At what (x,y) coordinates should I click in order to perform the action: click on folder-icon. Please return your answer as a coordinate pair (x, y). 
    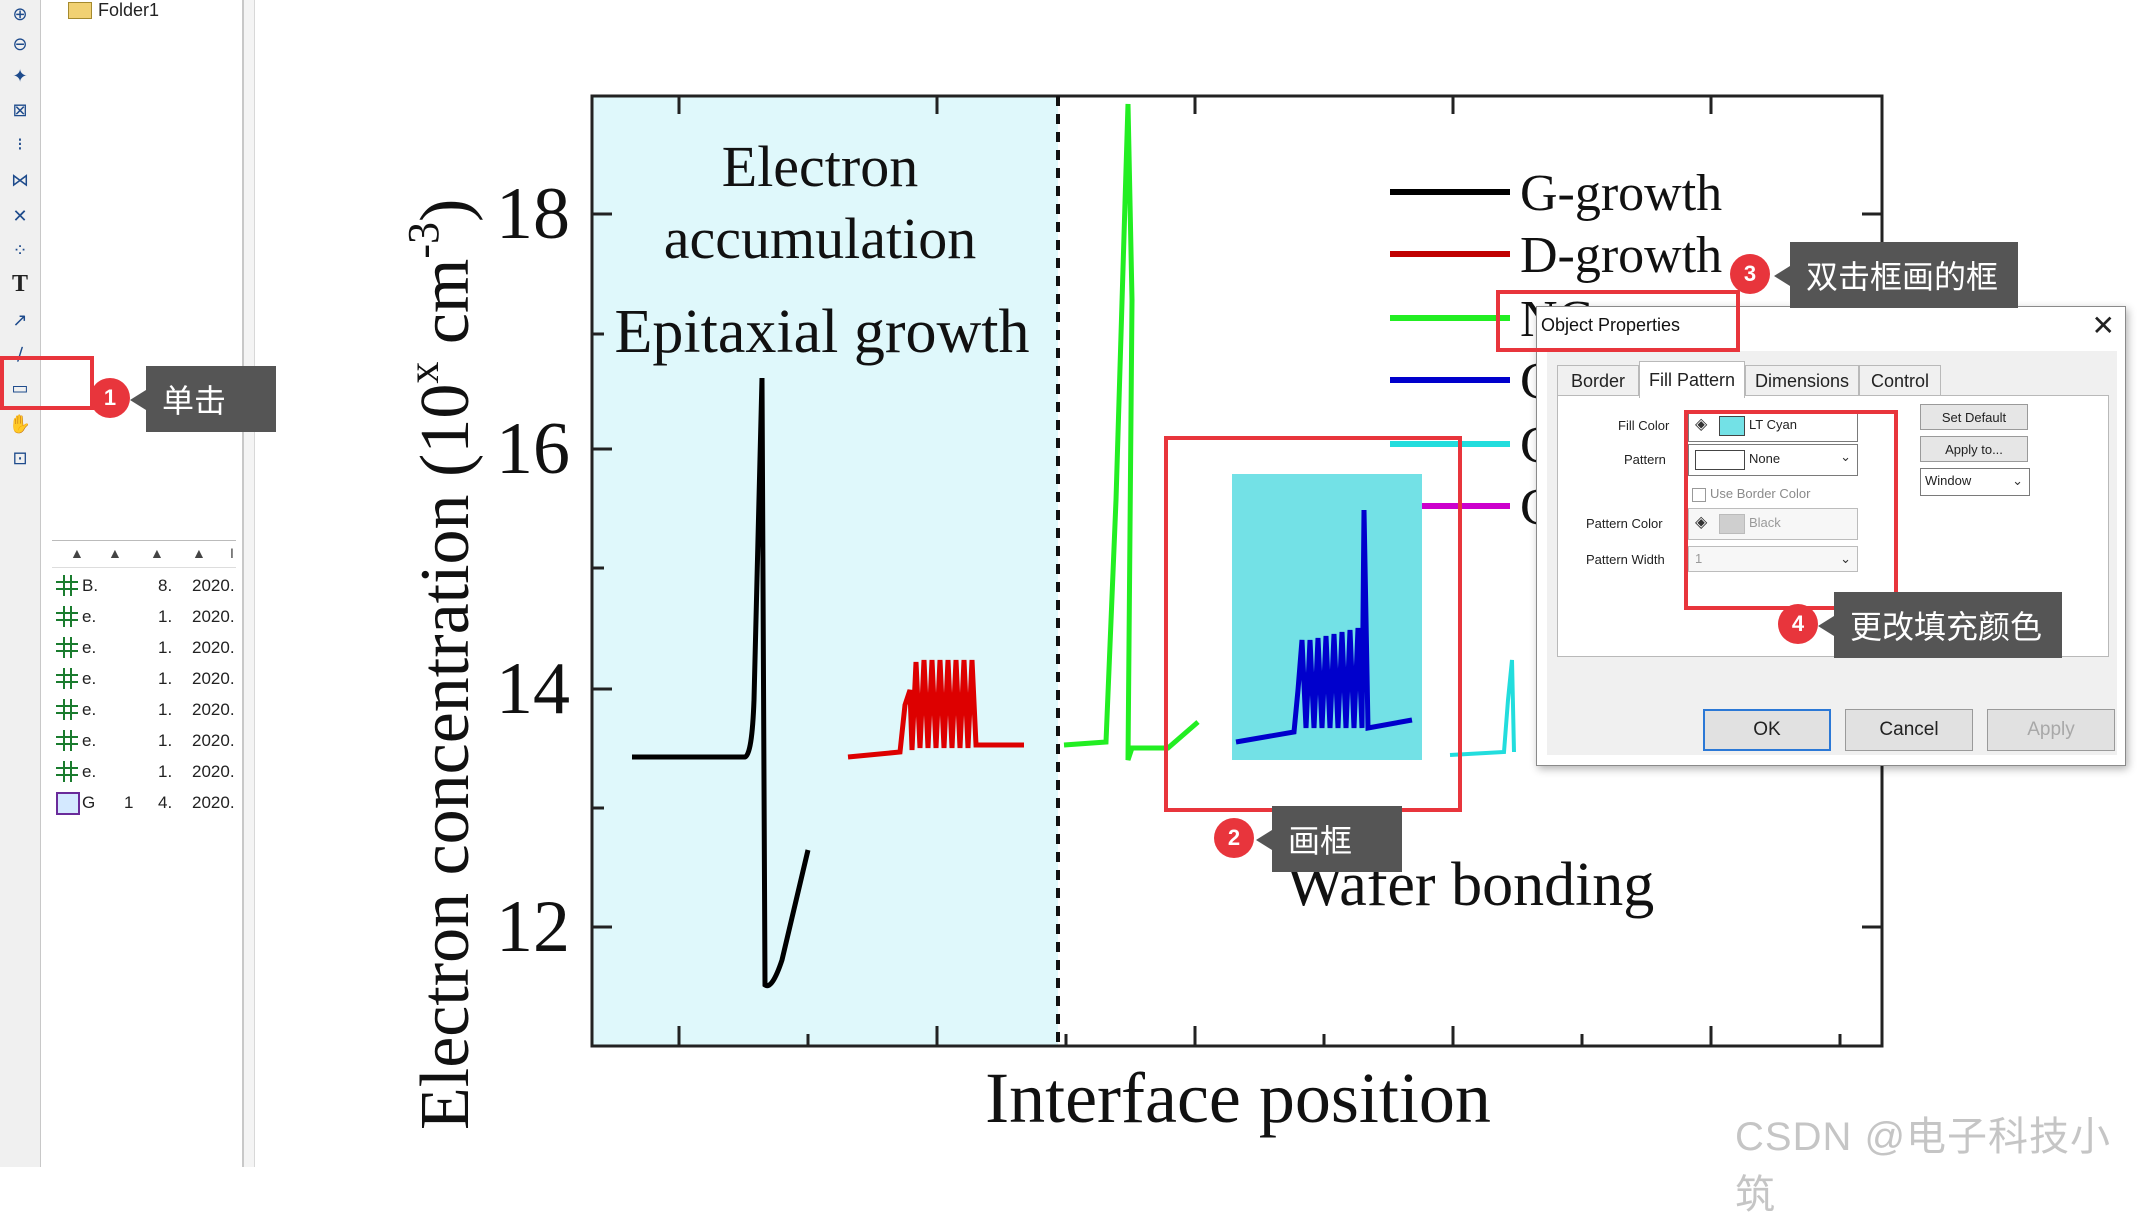
    Looking at the image, I should click on (80, 10).